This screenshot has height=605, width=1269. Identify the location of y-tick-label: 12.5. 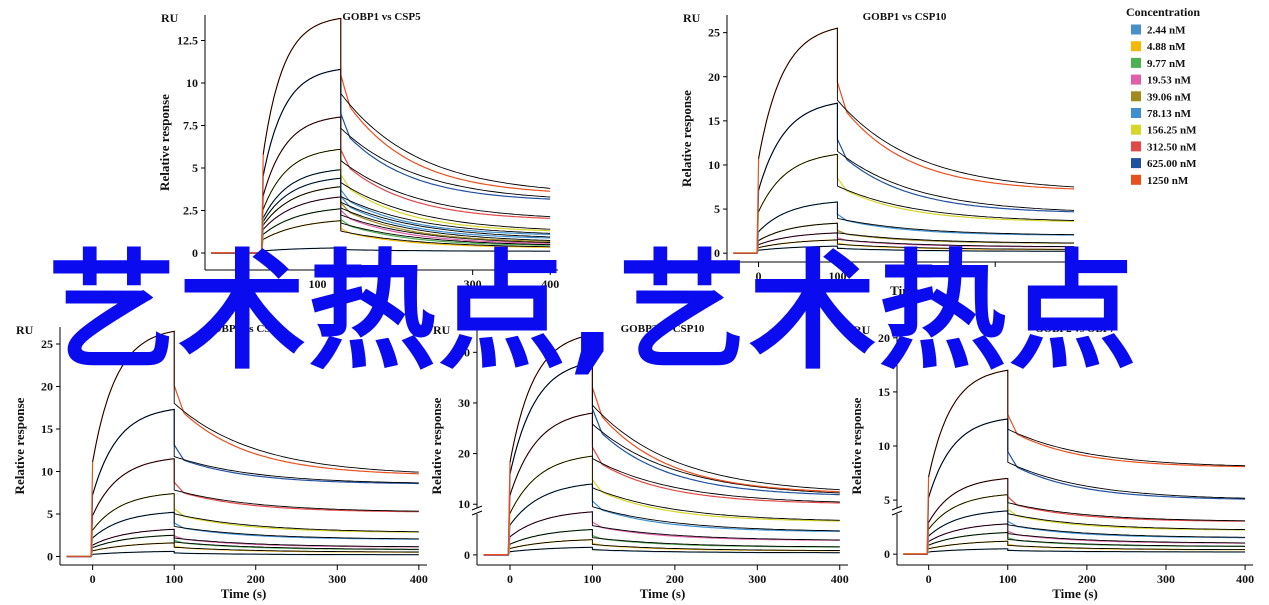
(187, 41).